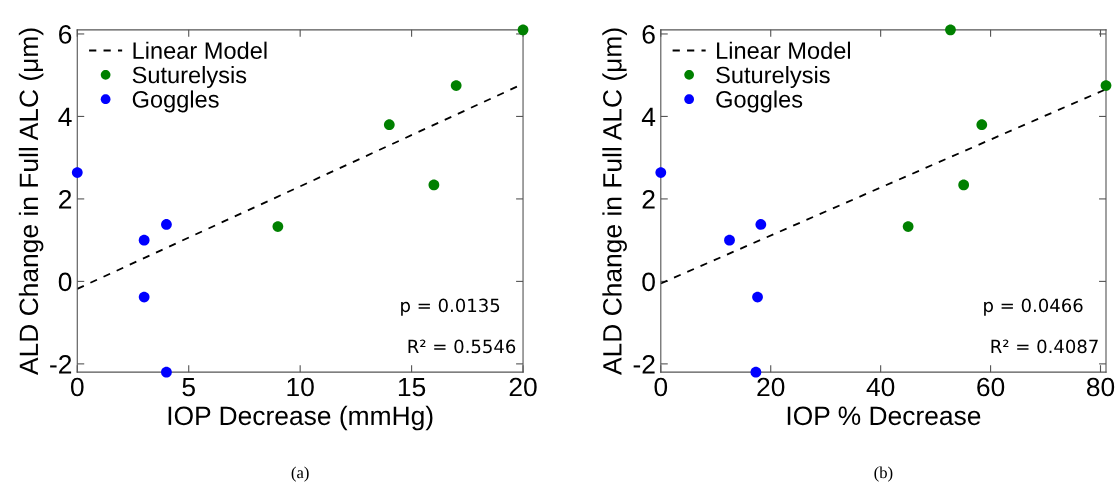 The width and height of the screenshot is (1120, 489). I want to click on text: (b), so click(883, 474).